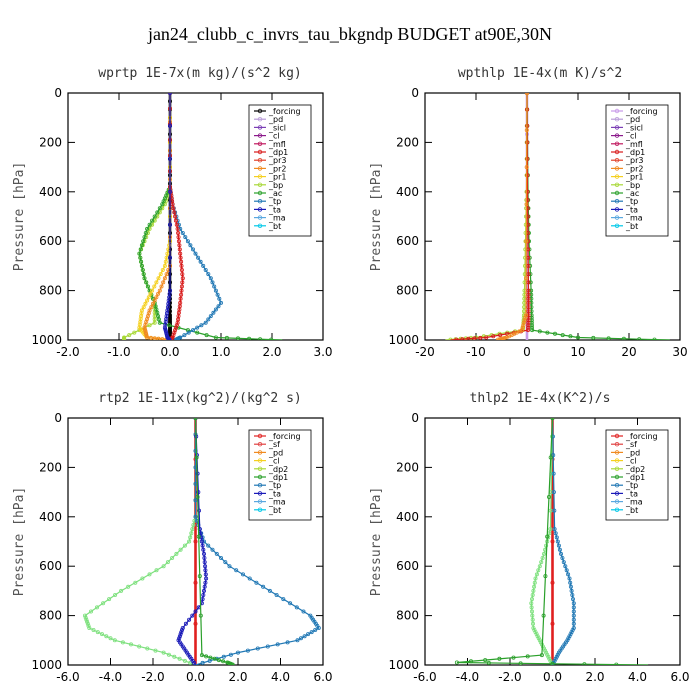 This screenshot has width=700, height=700. Describe the element at coordinates (322, 677) in the screenshot. I see `x-tick-label: 6.0` at that location.